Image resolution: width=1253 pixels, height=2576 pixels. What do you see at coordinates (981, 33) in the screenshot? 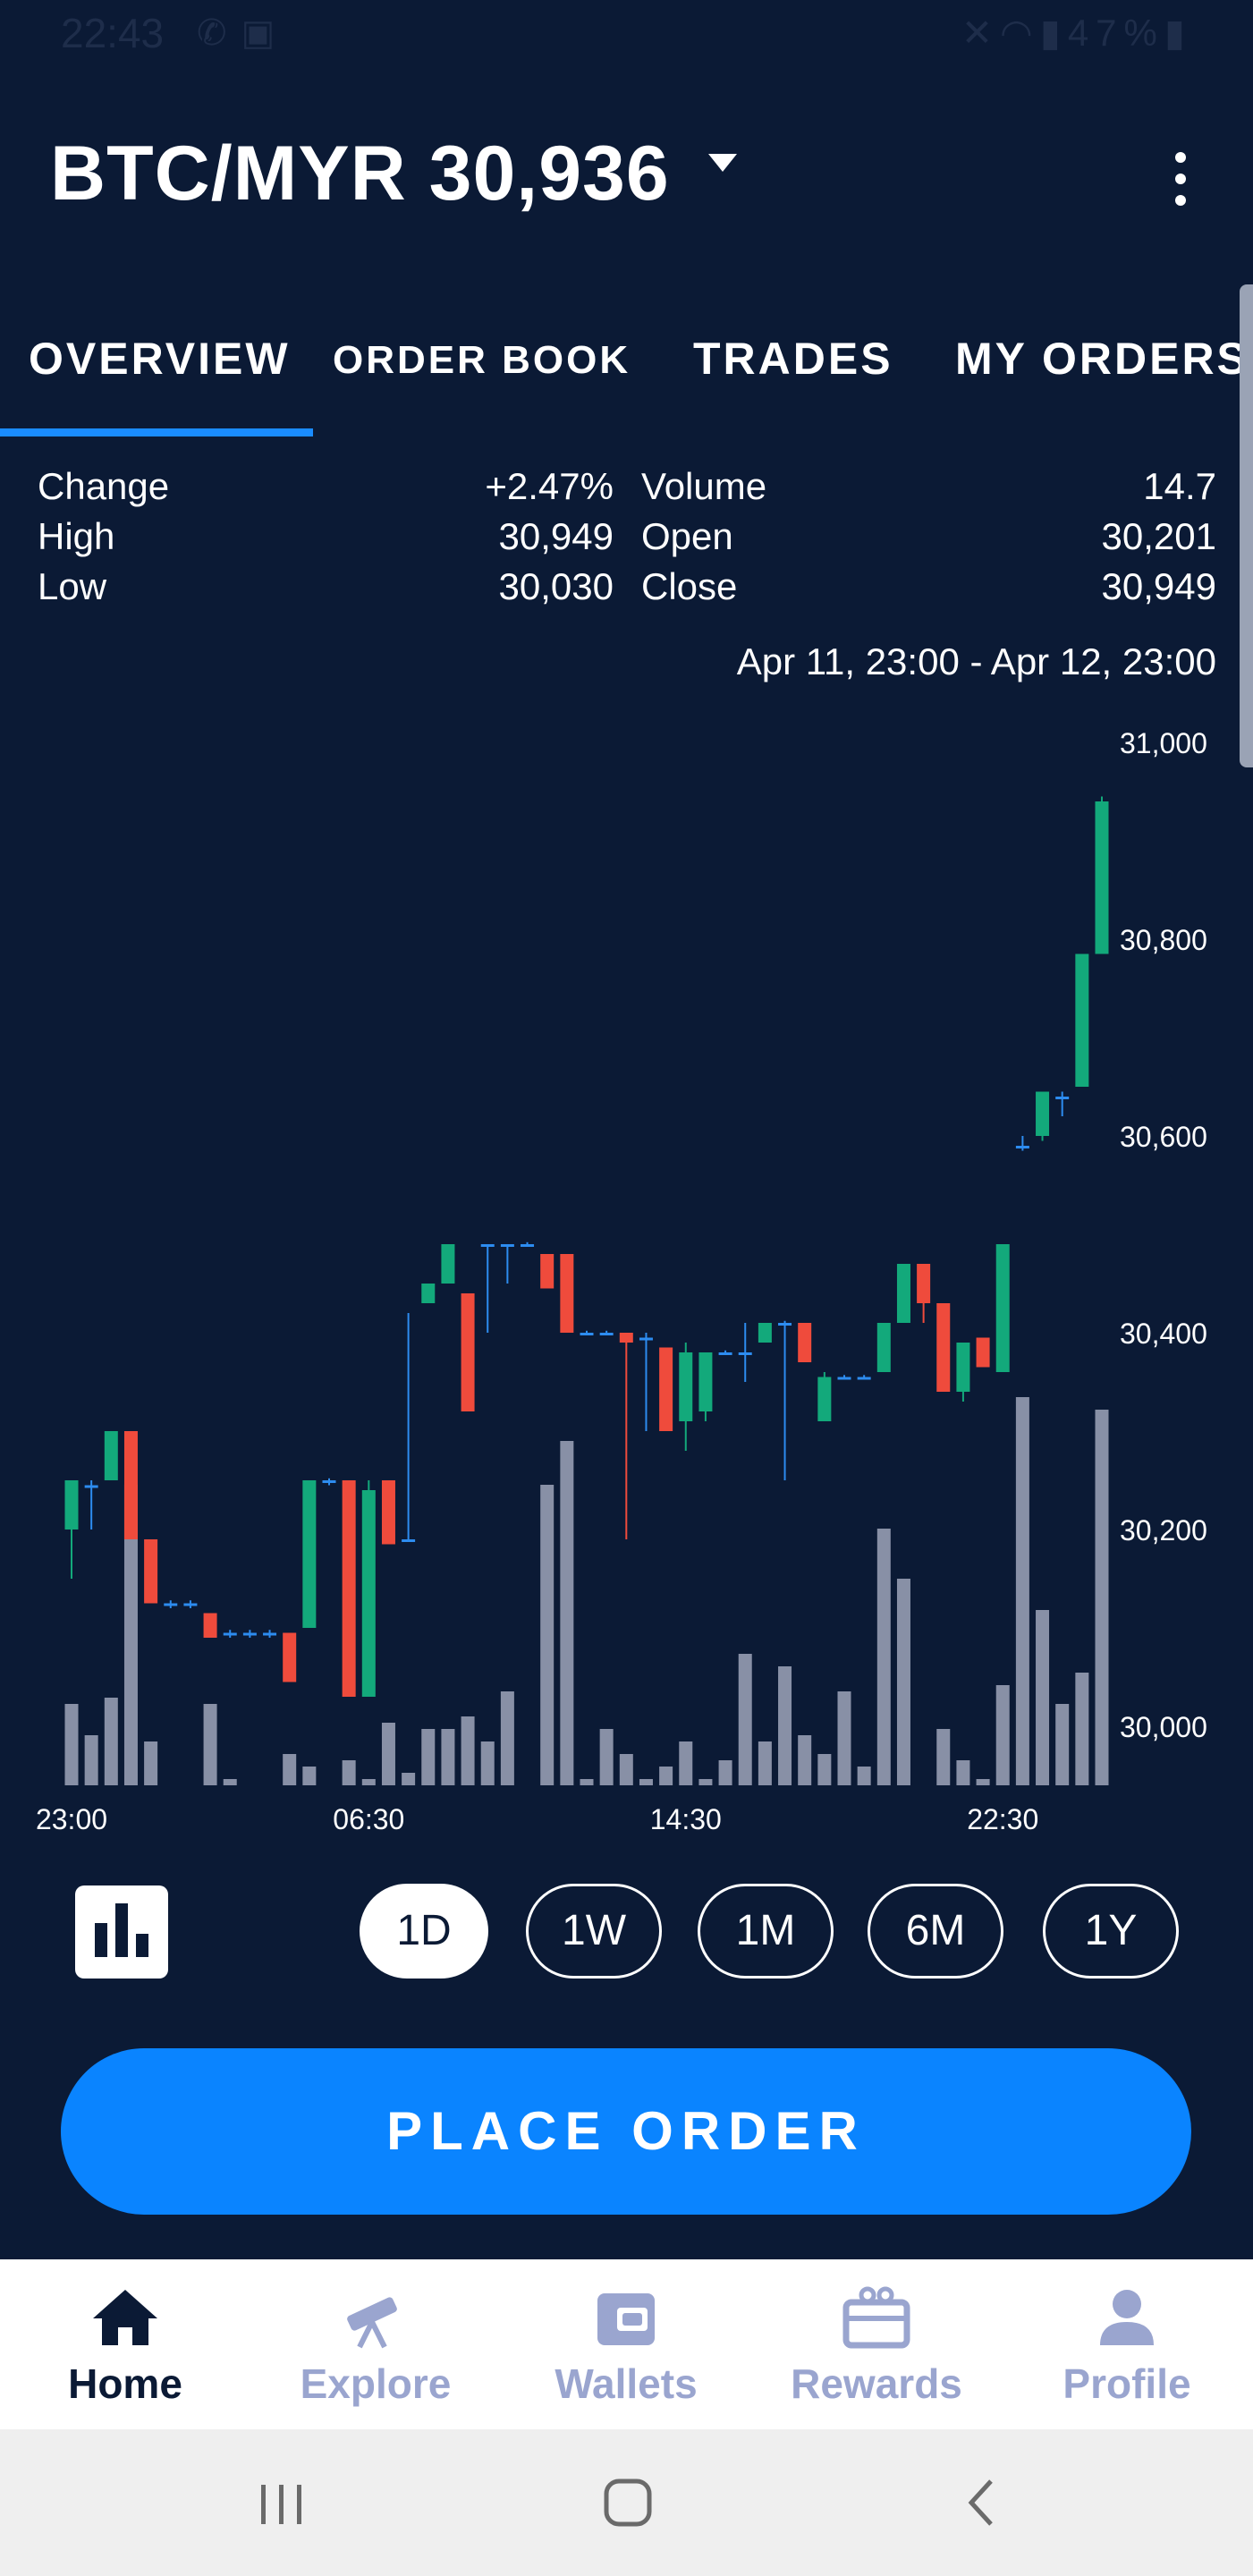
I see `mute-icon: ✕` at bounding box center [981, 33].